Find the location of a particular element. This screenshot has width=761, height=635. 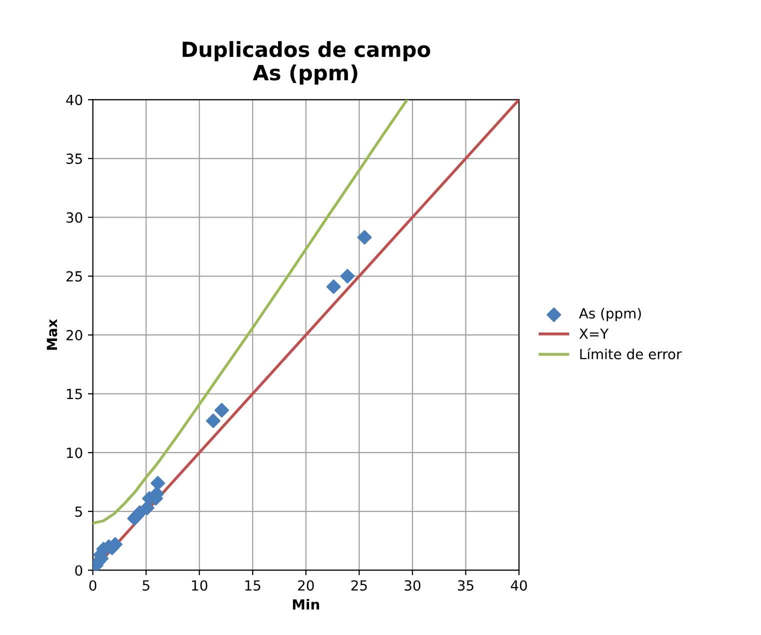

y-axis-title: Max is located at coordinates (52, 334).